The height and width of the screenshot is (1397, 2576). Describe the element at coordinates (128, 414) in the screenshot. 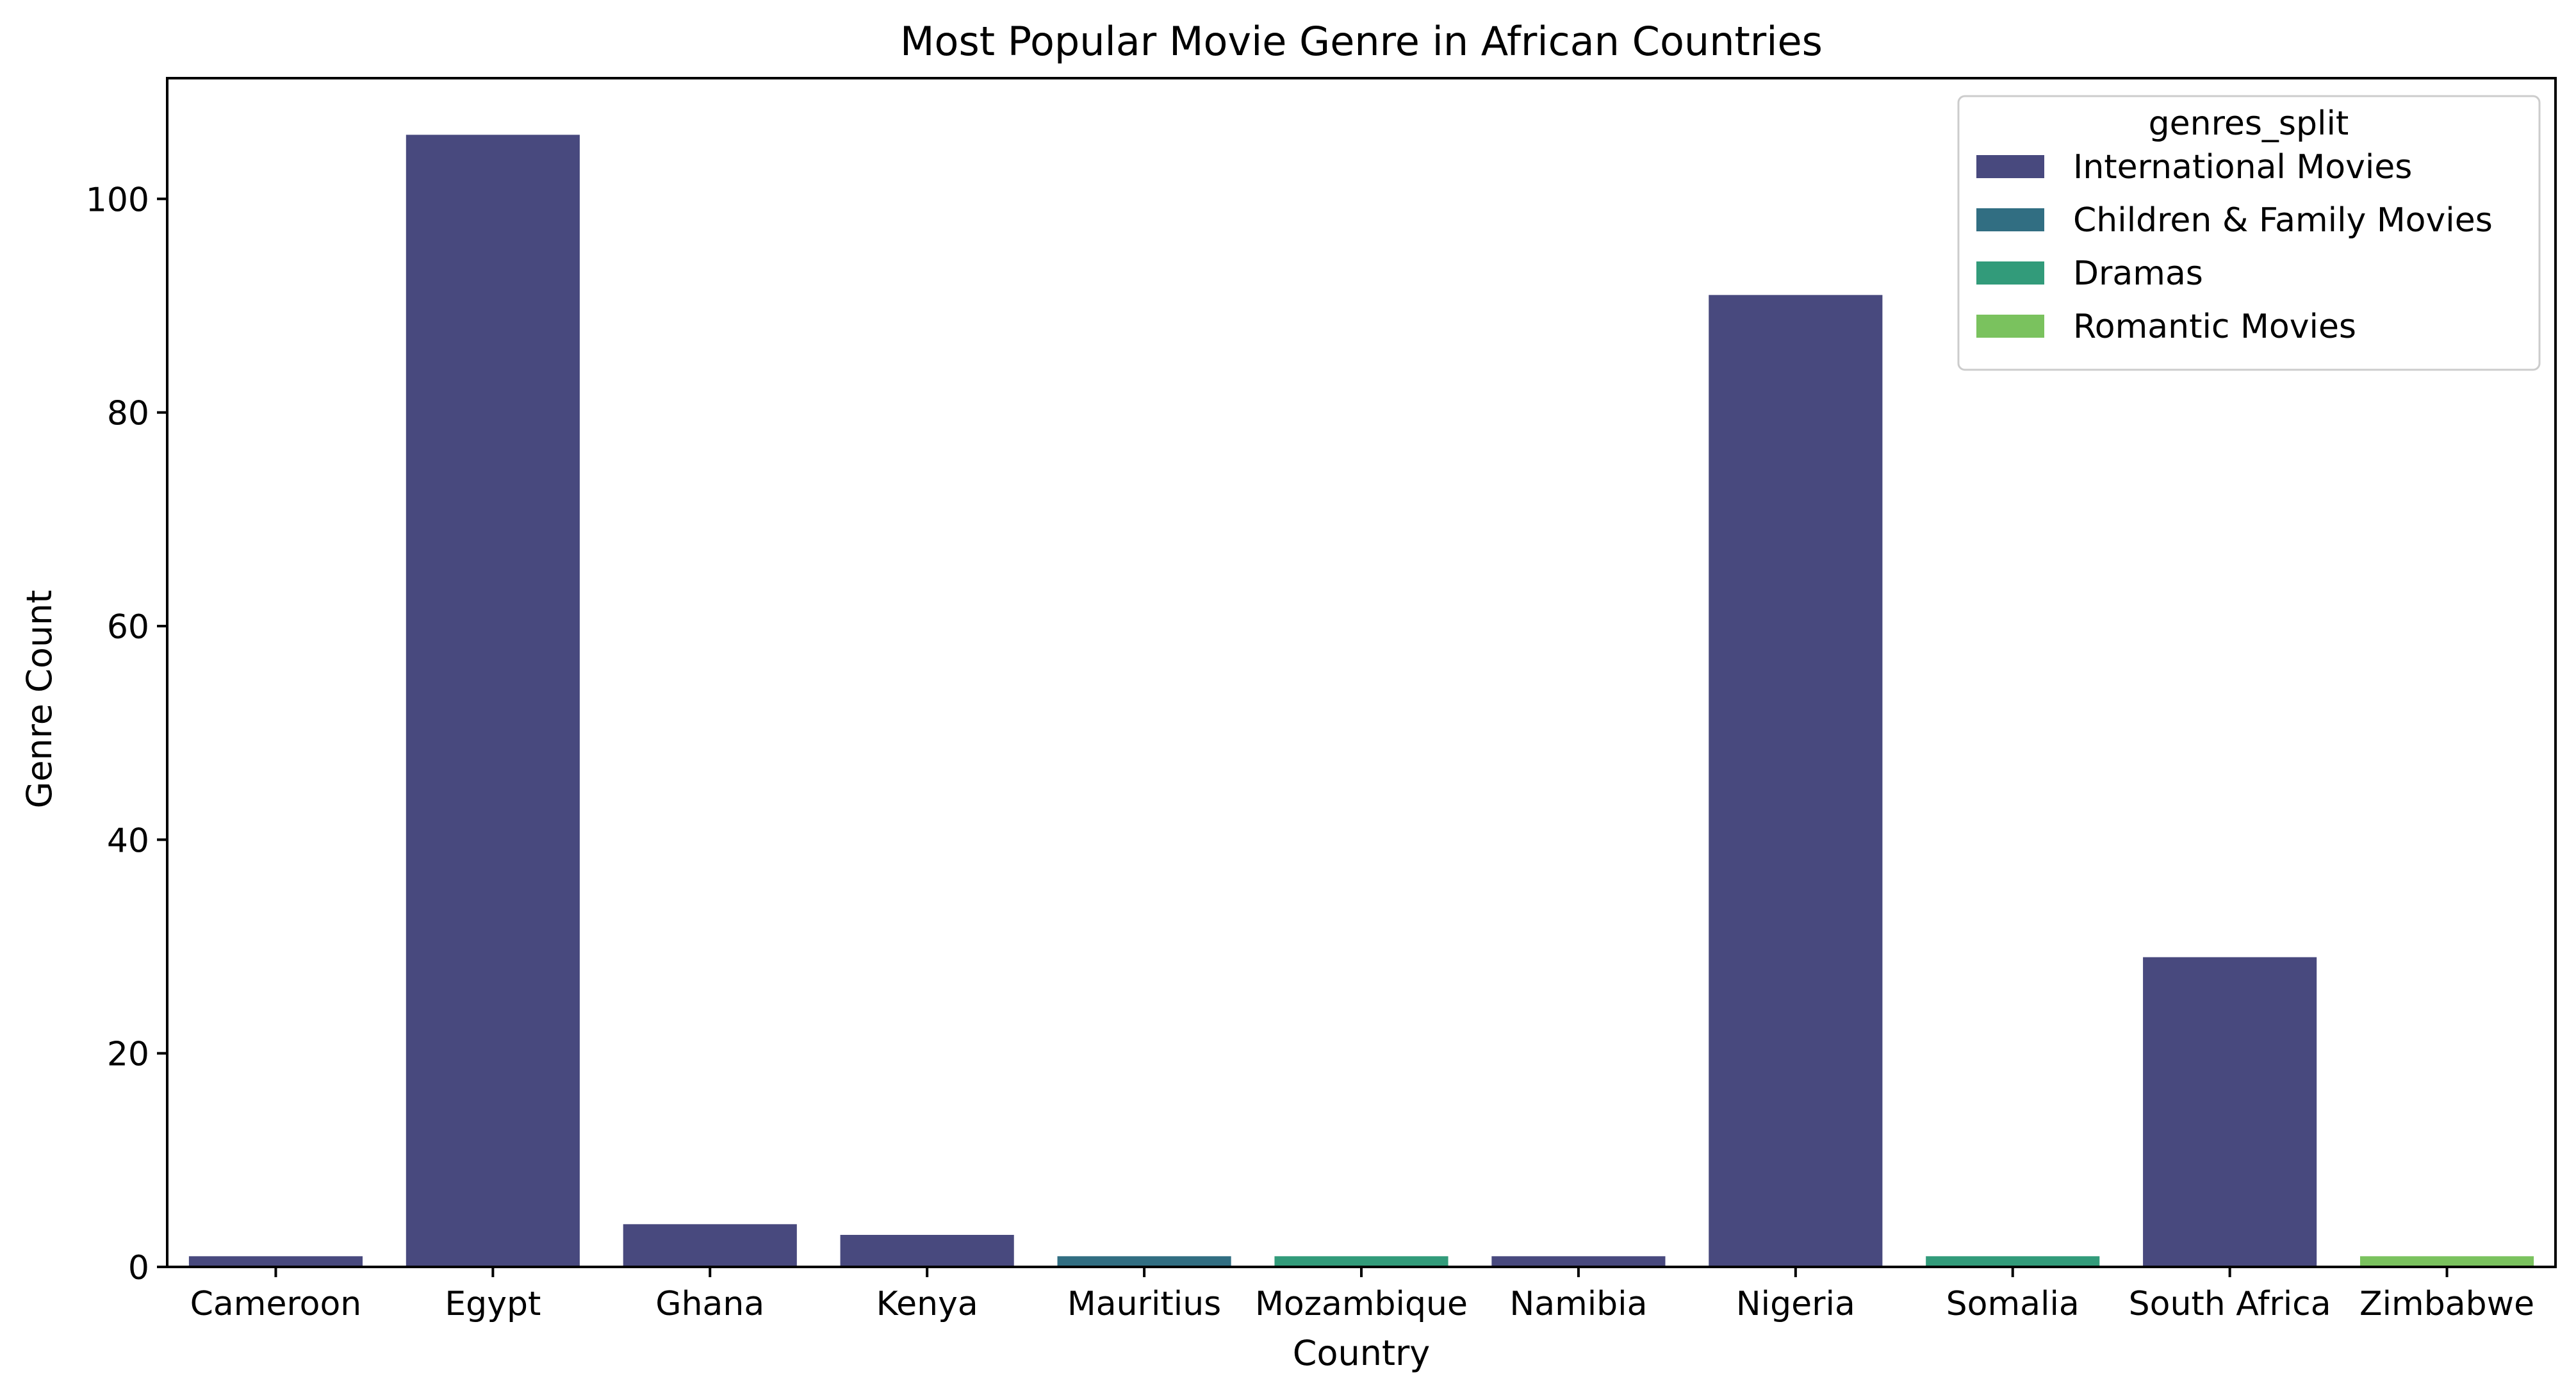

I see `y-tick-label: 80` at that location.